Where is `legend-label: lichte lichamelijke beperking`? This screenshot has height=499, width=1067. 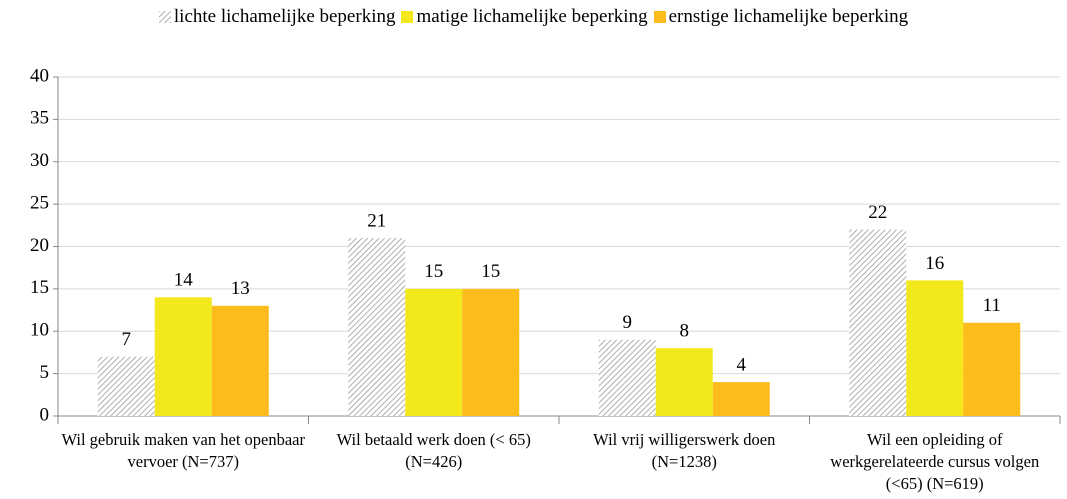
legend-label: lichte lichamelijke beperking is located at coordinates (284, 16).